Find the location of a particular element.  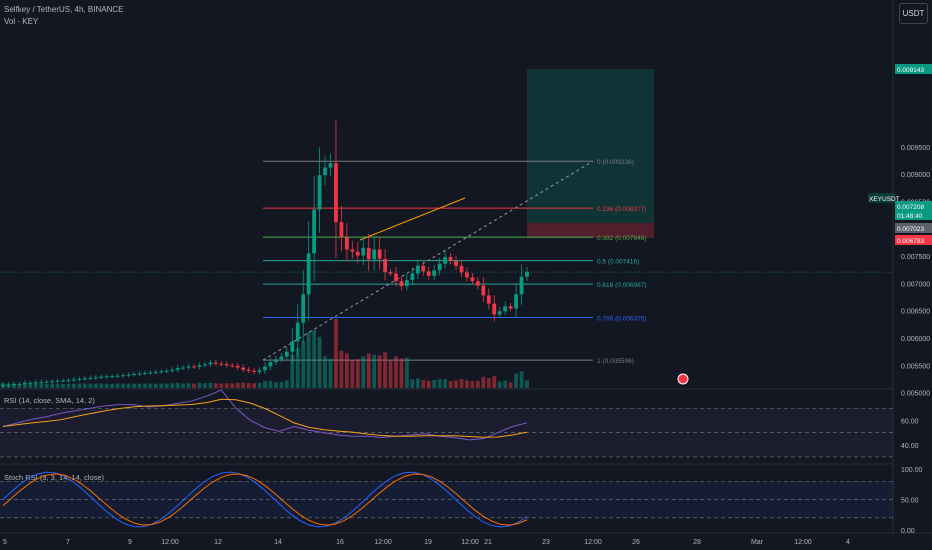

price-tick: 0.005000 is located at coordinates (915, 394).